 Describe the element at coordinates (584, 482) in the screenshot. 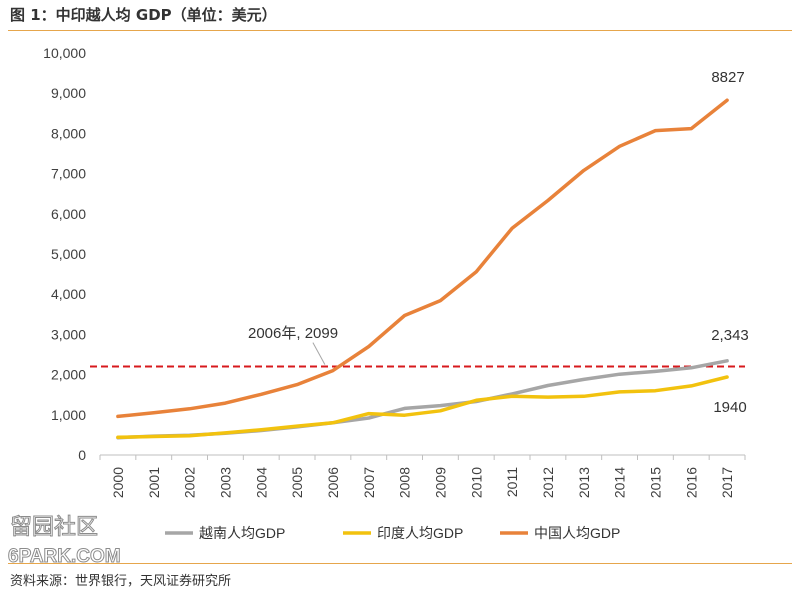

I see `x-tick-label: 2013` at that location.